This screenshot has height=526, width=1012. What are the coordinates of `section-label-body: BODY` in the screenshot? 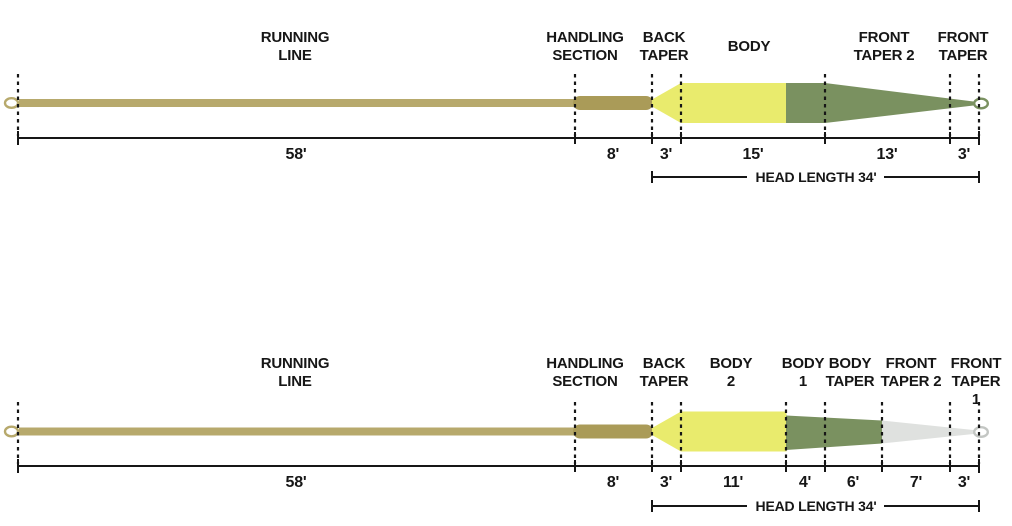 It's located at (749, 46).